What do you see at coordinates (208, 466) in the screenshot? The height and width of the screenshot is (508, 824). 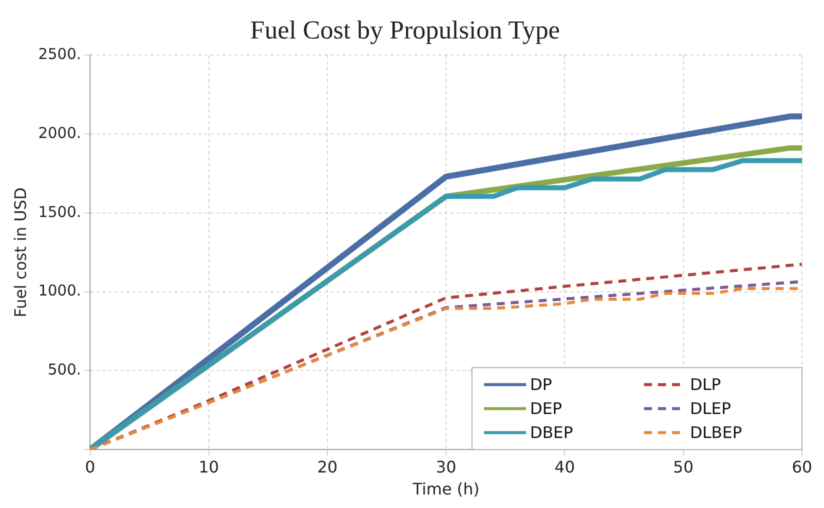 I see `x-tick-label: 10` at bounding box center [208, 466].